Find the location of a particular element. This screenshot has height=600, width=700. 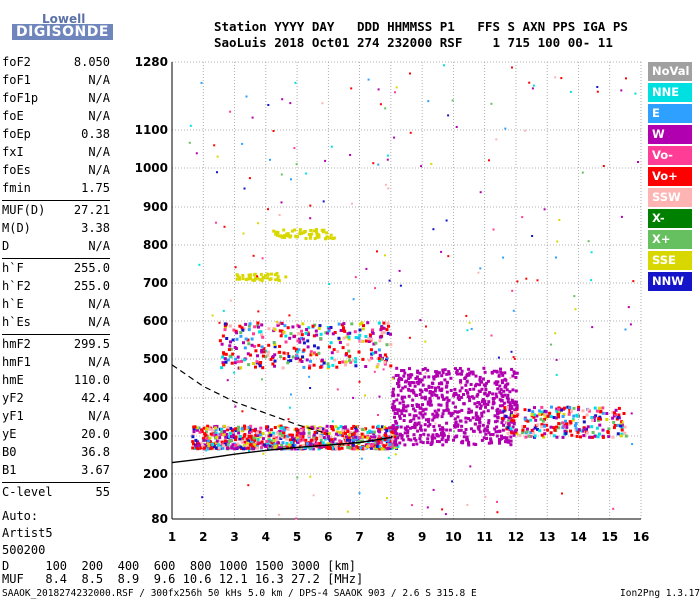

x-tick-label: 3 is located at coordinates (234, 537).